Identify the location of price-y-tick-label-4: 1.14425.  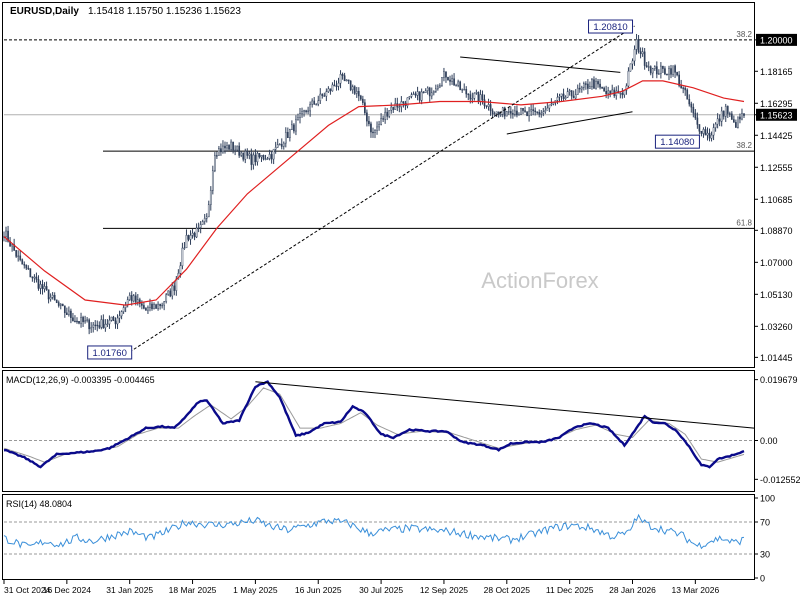
(776, 136).